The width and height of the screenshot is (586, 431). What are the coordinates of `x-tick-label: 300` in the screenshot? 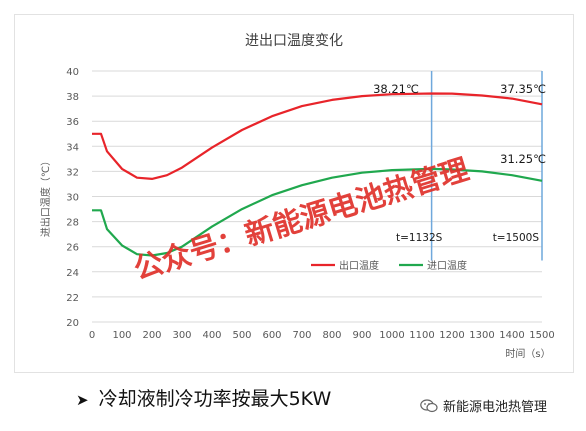 It's located at (181, 335).